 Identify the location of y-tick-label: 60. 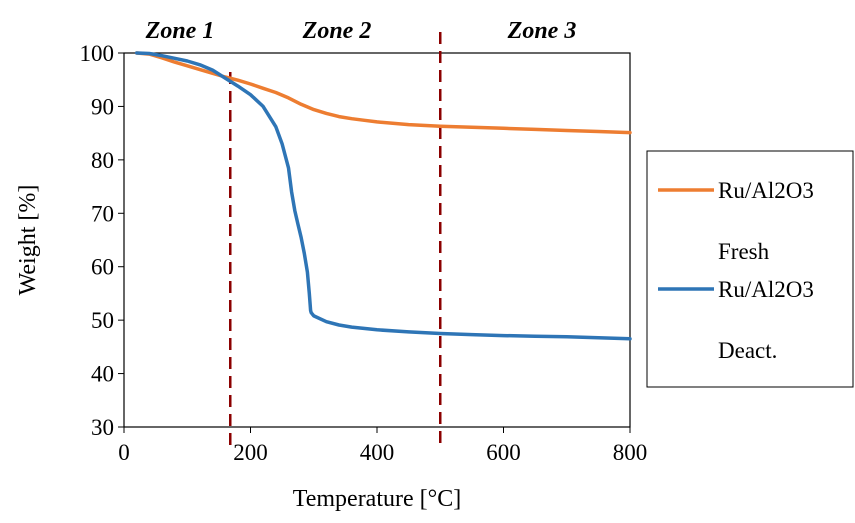
(102, 267).